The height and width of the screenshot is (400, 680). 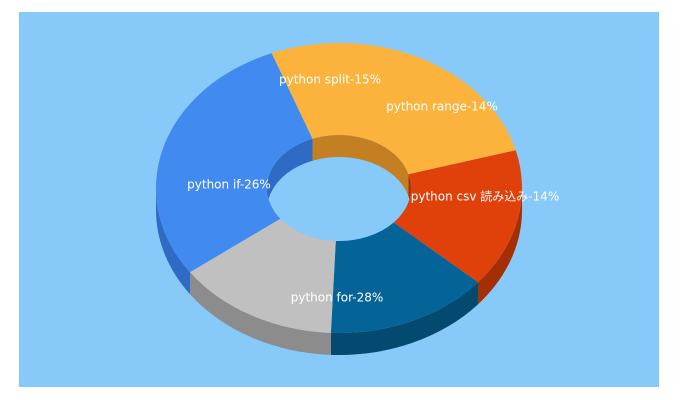 I want to click on slice-label: python if-26%, so click(x=229, y=185).